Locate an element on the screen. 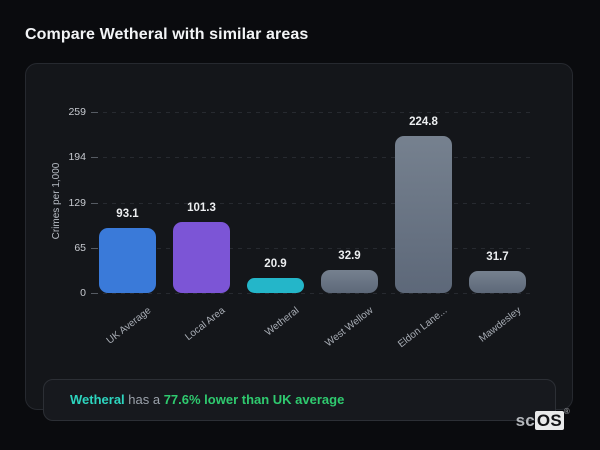 This screenshot has height=450, width=600. bar-mawdesley is located at coordinates (497, 281).